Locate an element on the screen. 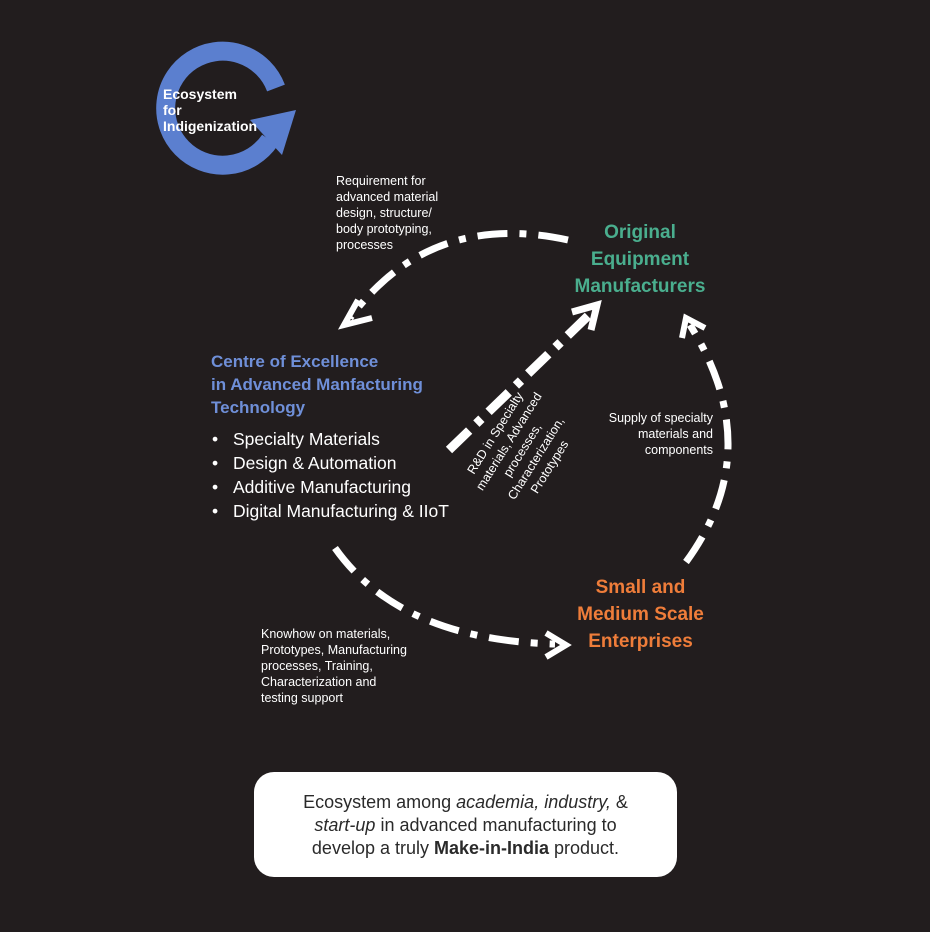 This screenshot has height=932, width=930. caption-text: & is located at coordinates (619, 802).